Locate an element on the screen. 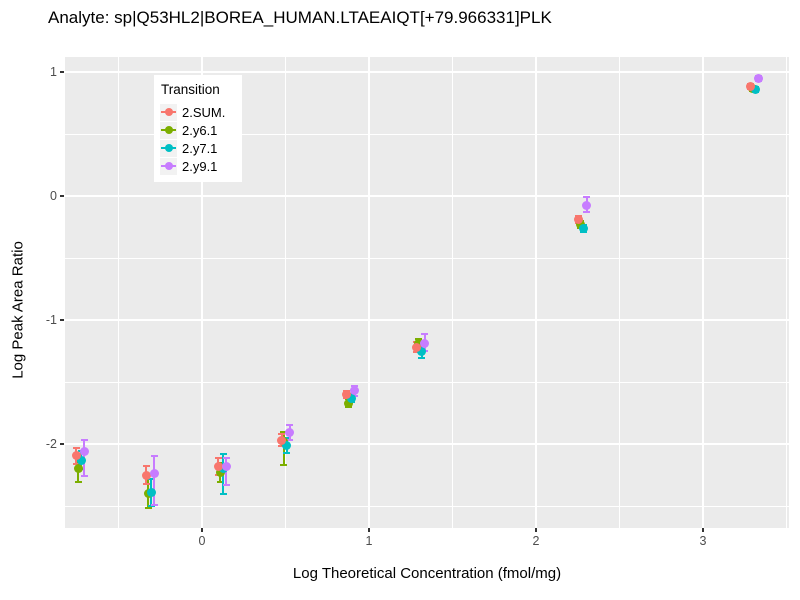 Image resolution: width=800 pixels, height=600 pixels. y-tick-label: 1 is located at coordinates (53, 72).